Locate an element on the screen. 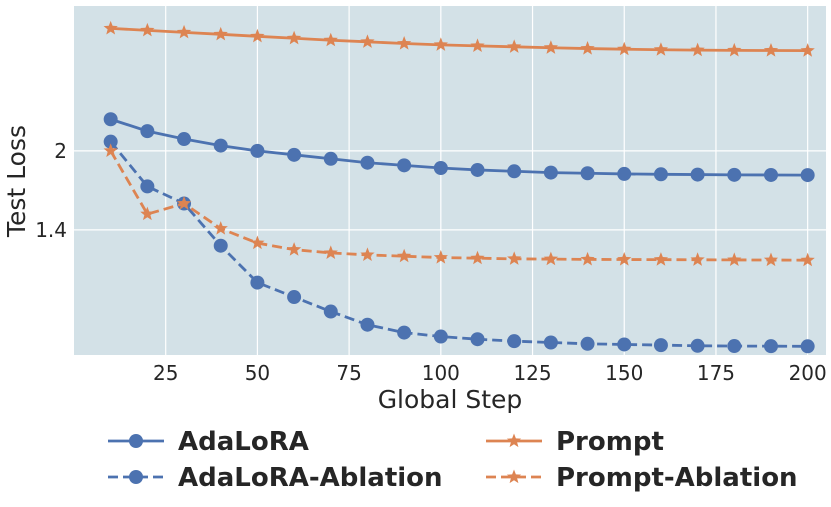 The image size is (831, 507). y-tick-label: 2 is located at coordinates (60, 151).